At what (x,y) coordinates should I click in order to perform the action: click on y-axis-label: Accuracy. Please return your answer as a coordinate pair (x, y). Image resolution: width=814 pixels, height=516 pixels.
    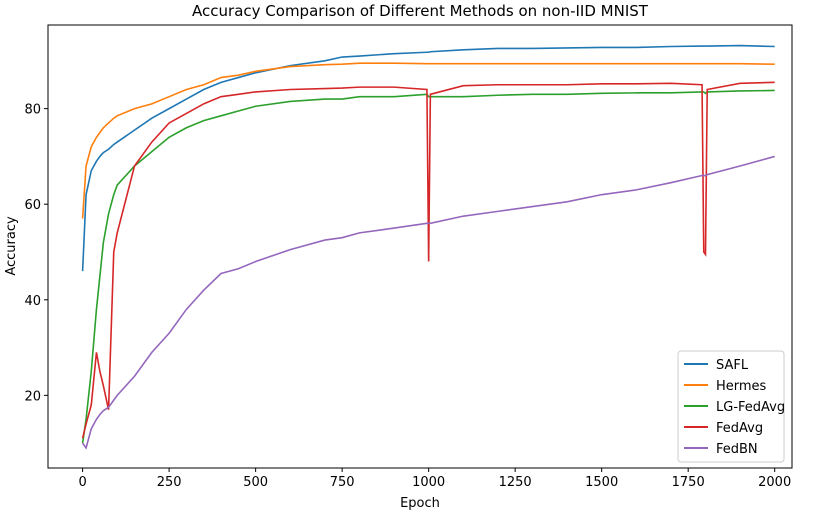
    Looking at the image, I should click on (11, 246).